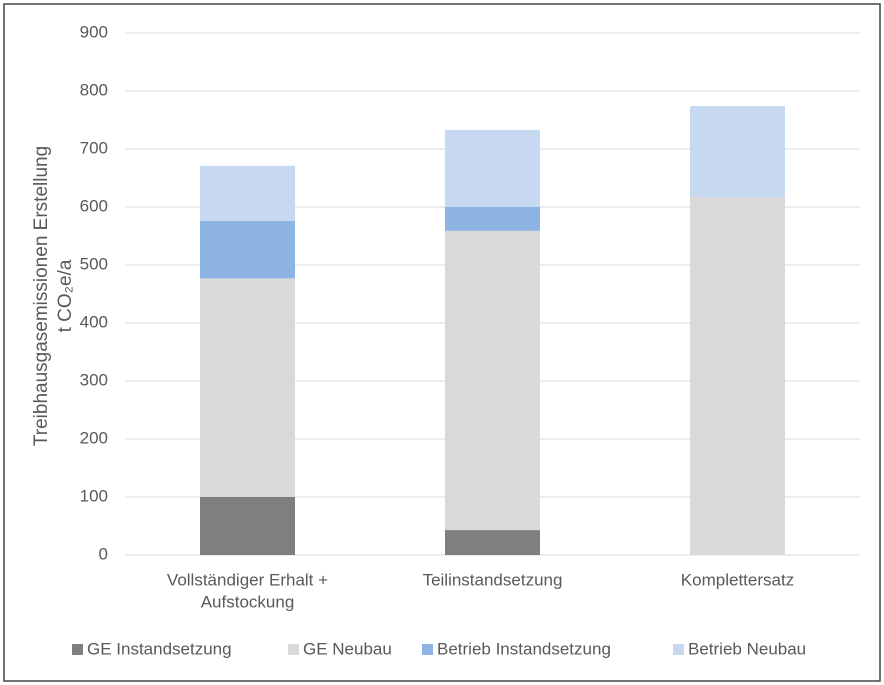 The width and height of the screenshot is (884, 685). What do you see at coordinates (94, 147) in the screenshot?
I see `y-tick-label: 700` at bounding box center [94, 147].